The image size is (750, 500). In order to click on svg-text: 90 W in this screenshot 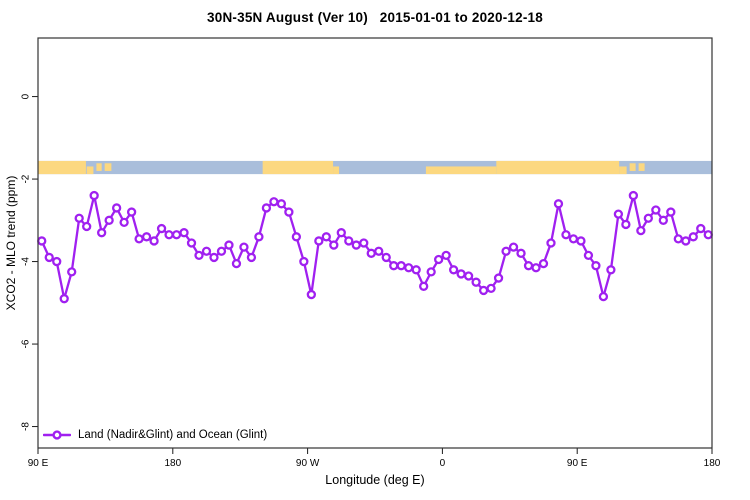, I will do `click(308, 463)`.